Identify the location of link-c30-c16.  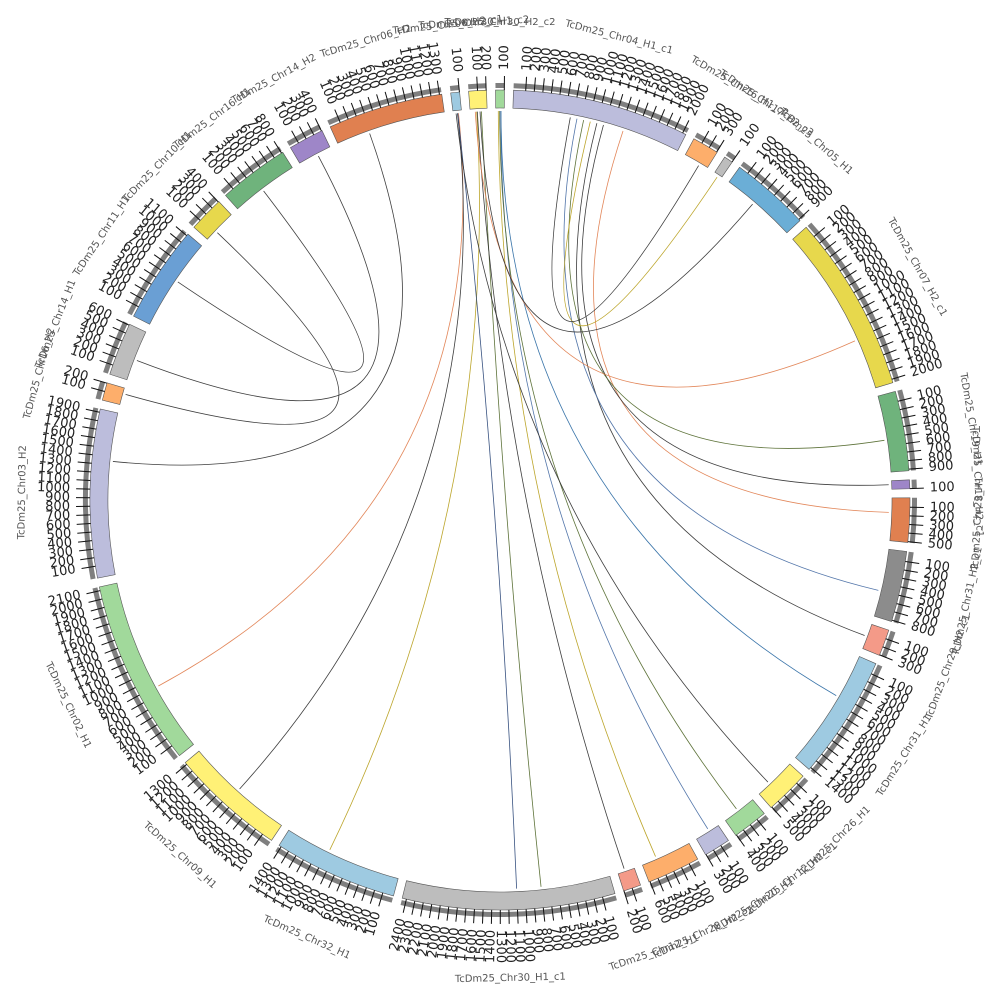
(550, 490).